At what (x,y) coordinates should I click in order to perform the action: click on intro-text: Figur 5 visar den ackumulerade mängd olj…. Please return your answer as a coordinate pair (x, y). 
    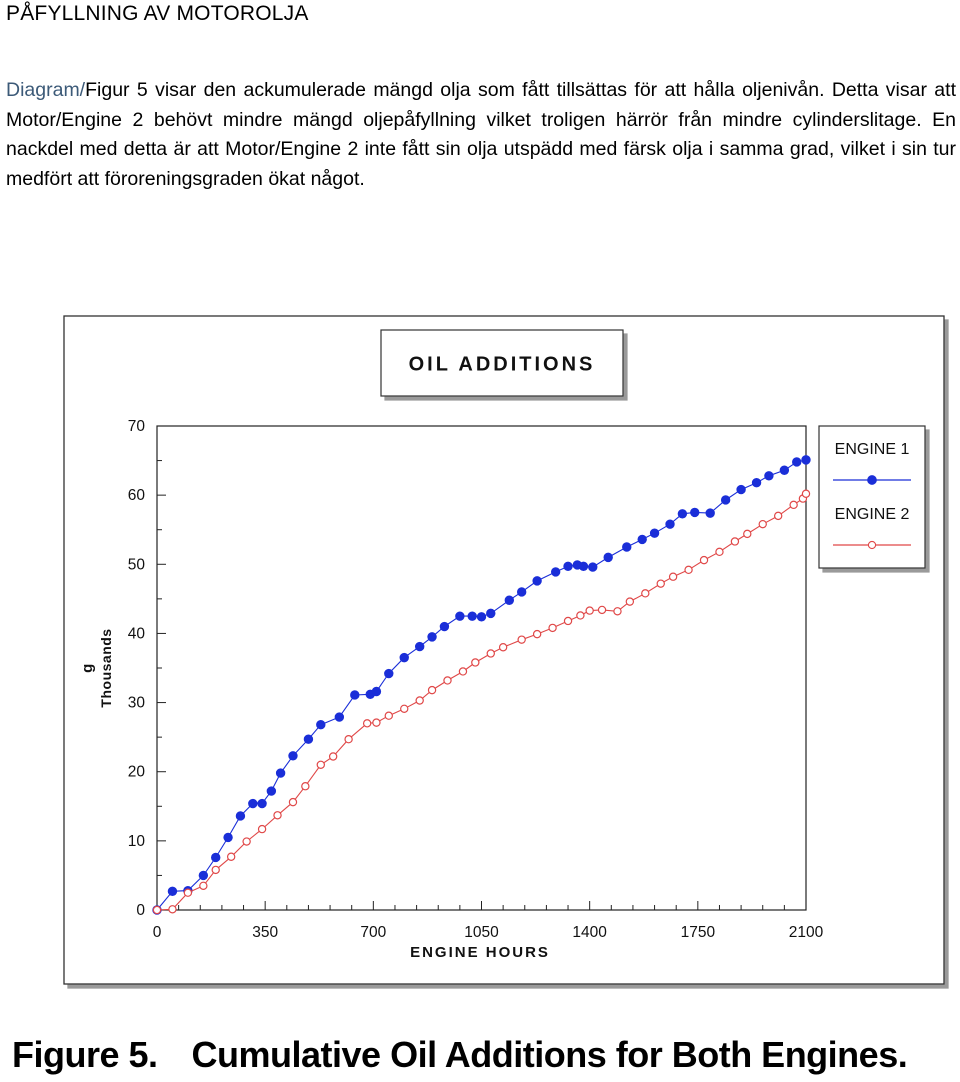
    Looking at the image, I should click on (481, 134).